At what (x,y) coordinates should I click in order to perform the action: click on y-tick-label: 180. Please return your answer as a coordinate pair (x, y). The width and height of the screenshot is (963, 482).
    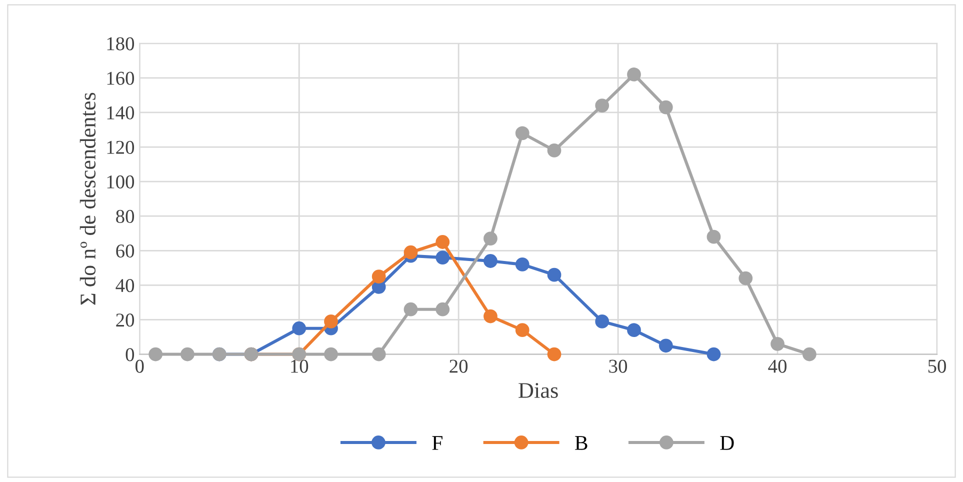
    Looking at the image, I should click on (120, 43).